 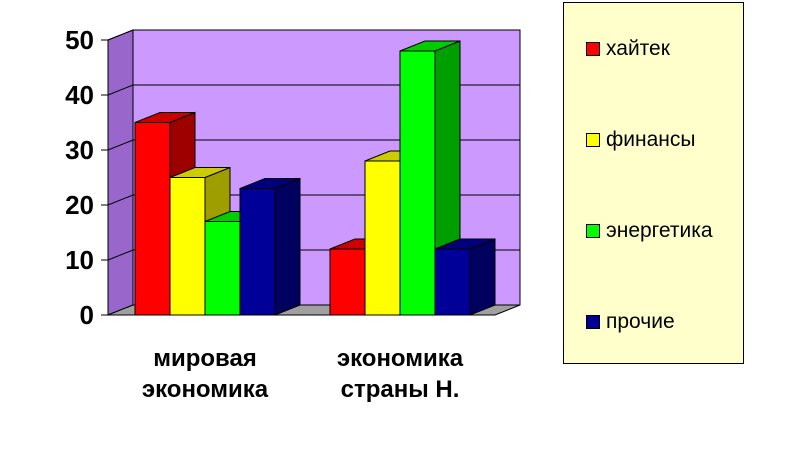 What do you see at coordinates (400, 389) in the screenshot?
I see `category-label: страны Н.` at bounding box center [400, 389].